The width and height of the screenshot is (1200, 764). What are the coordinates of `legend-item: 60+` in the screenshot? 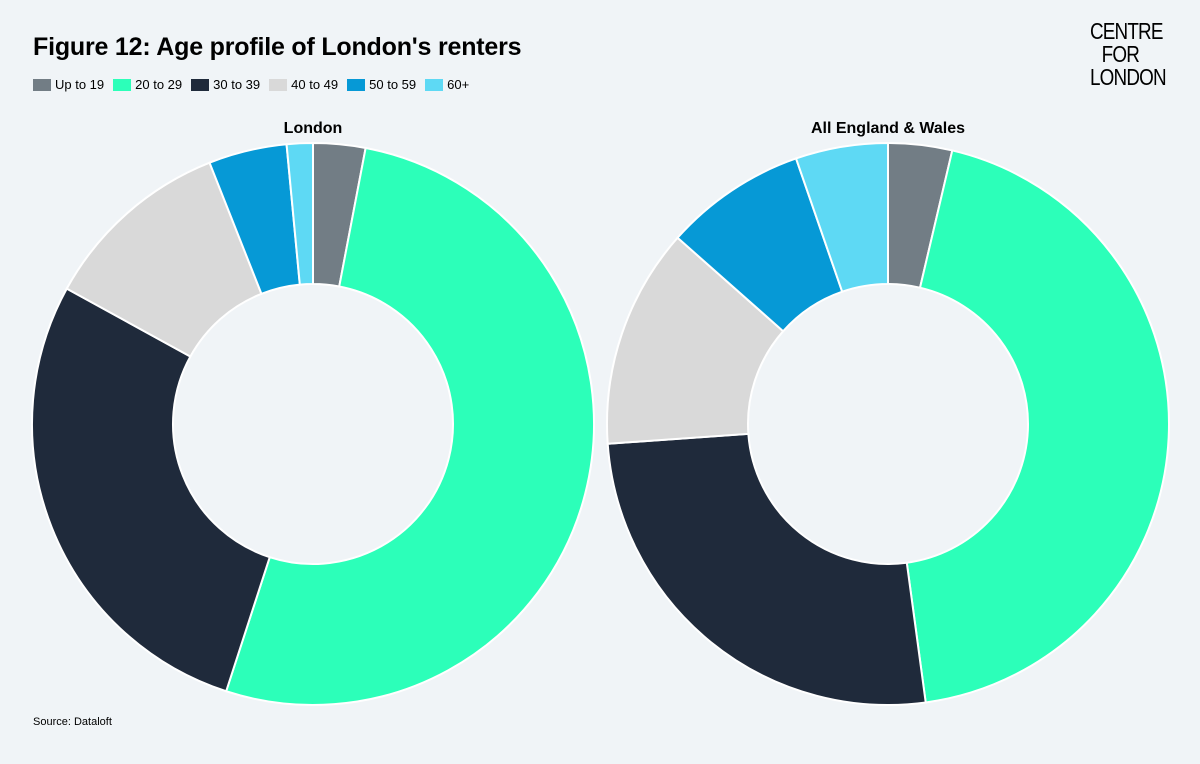 It's located at (447, 84).